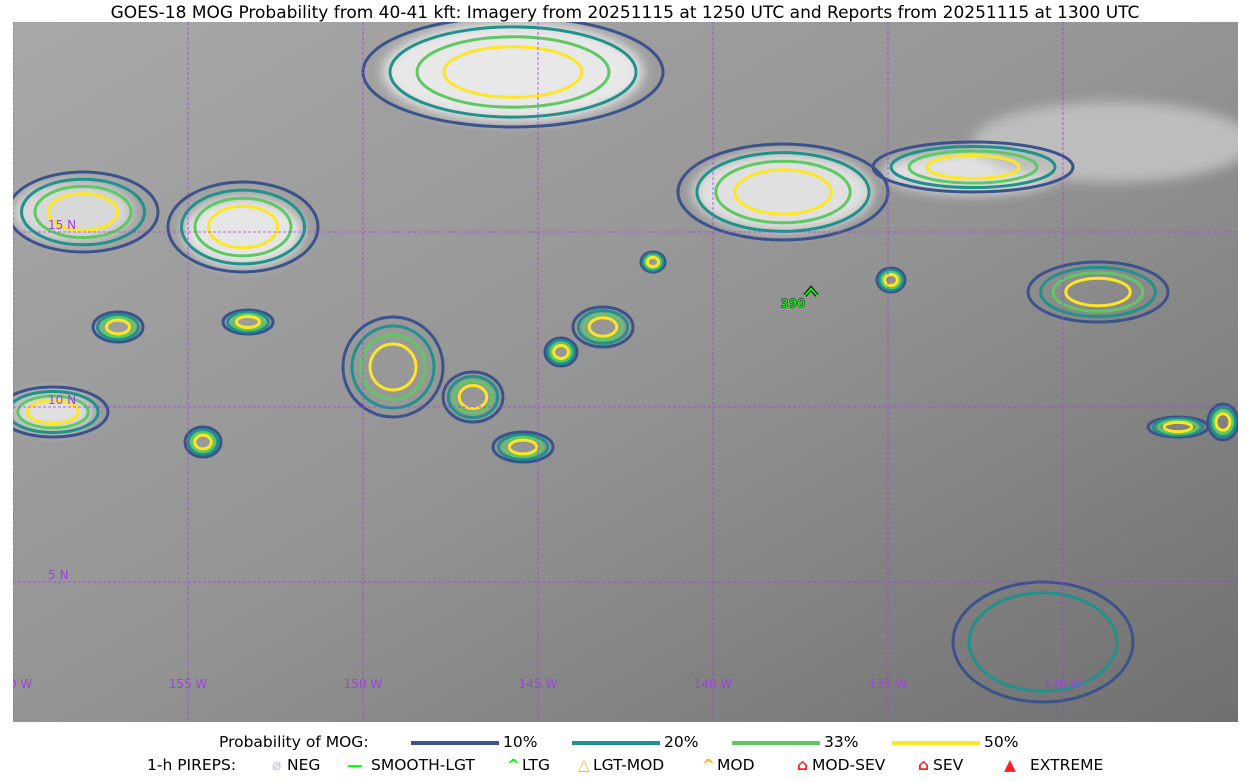  I want to click on pirep-legend-entry: MOD, so click(736, 765).